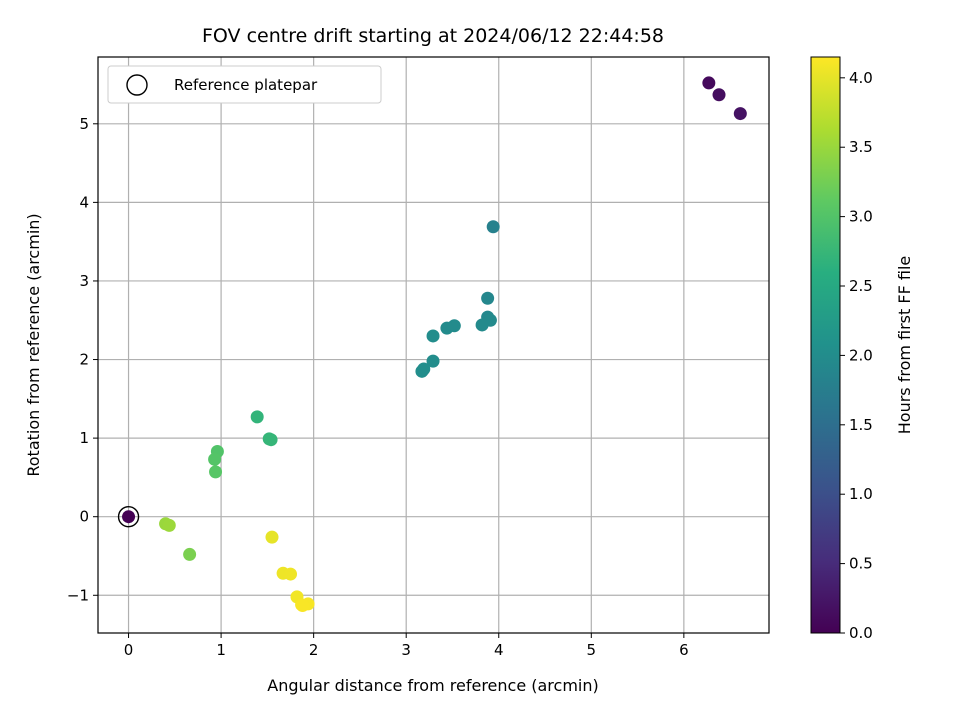 This screenshot has height=720, width=960. I want to click on colorbar-tick-label: 2.0, so click(861, 355).